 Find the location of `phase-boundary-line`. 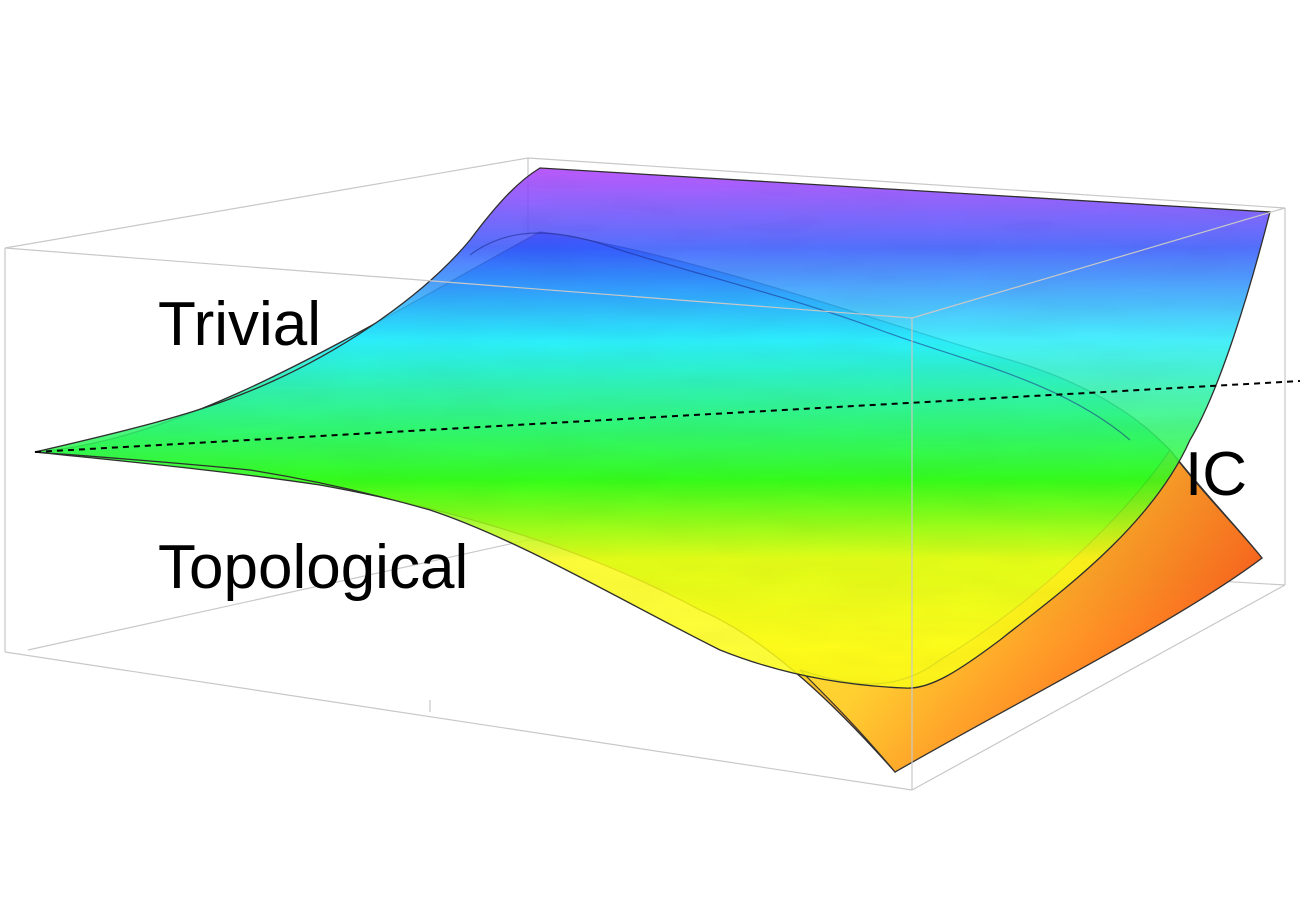

phase-boundary-line is located at coordinates (667, 416).